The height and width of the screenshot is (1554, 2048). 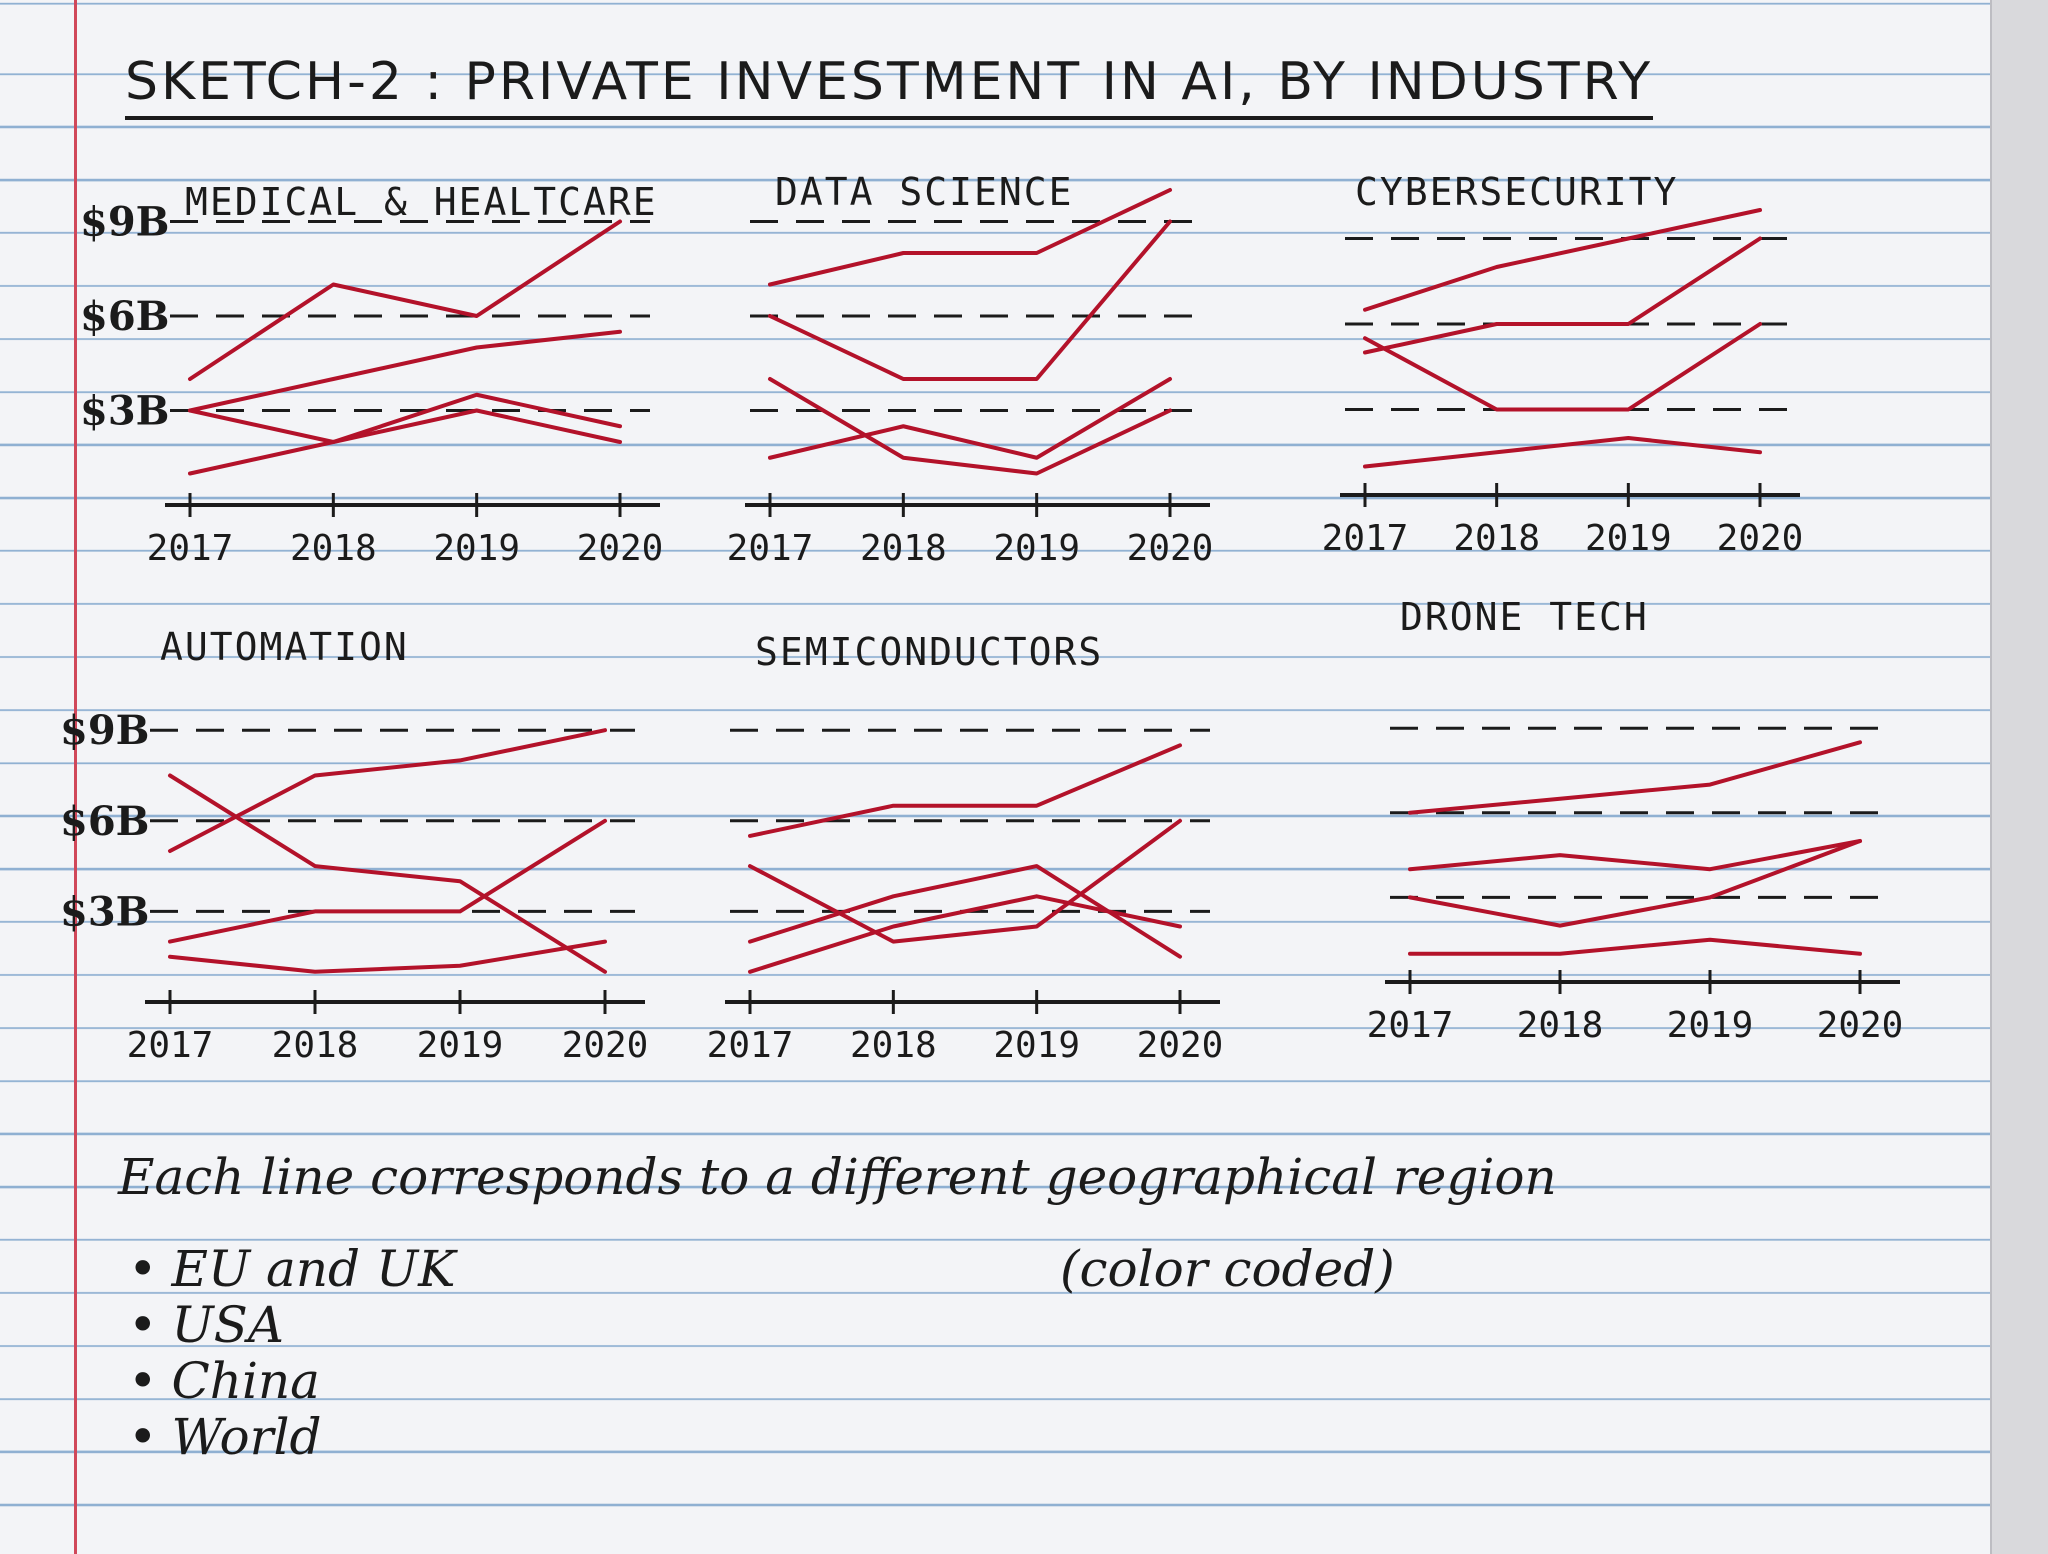 I want to click on panel-title: MEDICAL & HEALTCARE, so click(x=421, y=202).